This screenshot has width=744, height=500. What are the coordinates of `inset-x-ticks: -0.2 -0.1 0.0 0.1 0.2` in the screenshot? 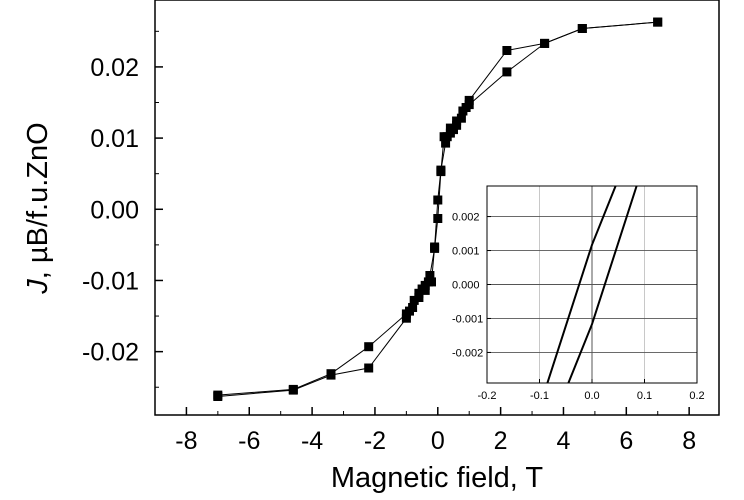 It's located at (591, 390).